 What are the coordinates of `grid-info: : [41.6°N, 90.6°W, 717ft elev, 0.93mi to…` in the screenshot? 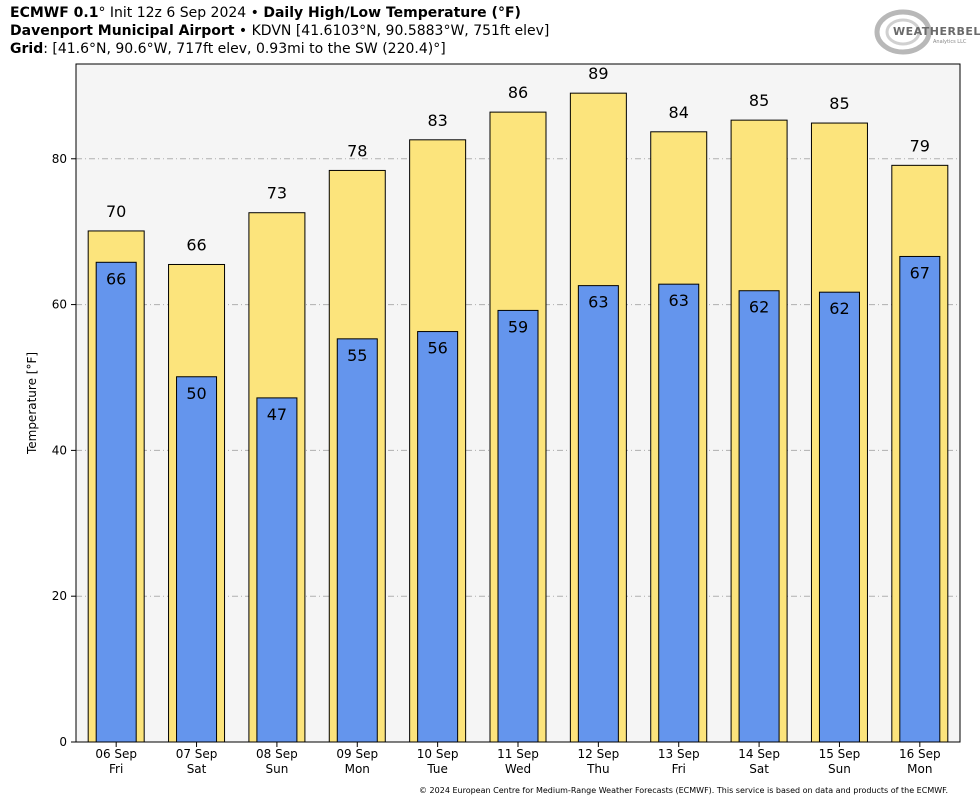 It's located at (244, 49).